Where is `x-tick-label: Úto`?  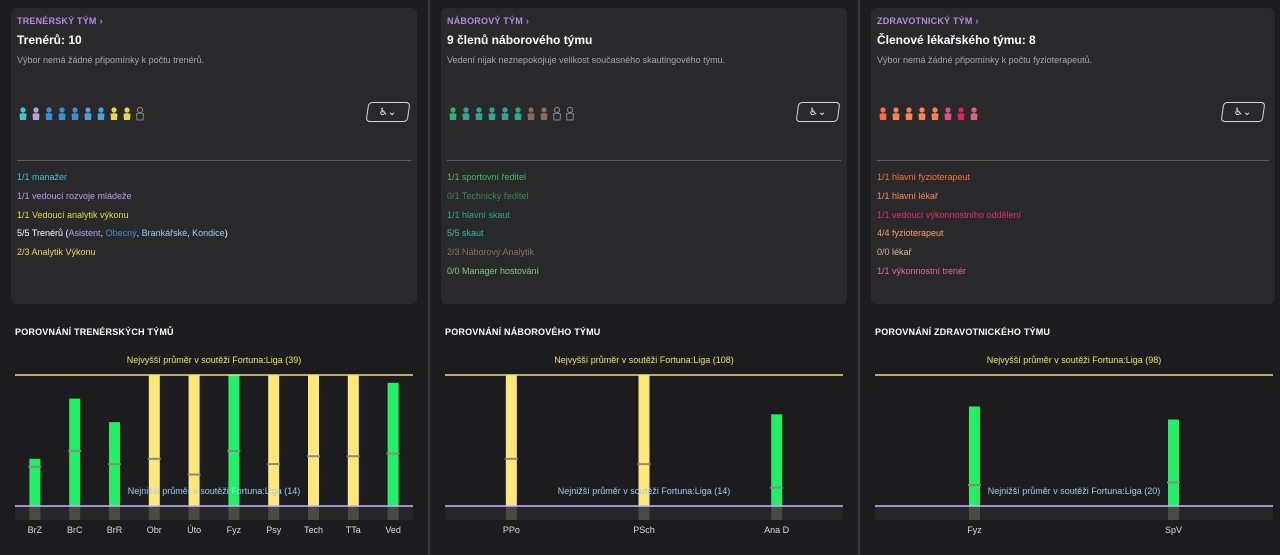 x-tick-label: Úto is located at coordinates (194, 530).